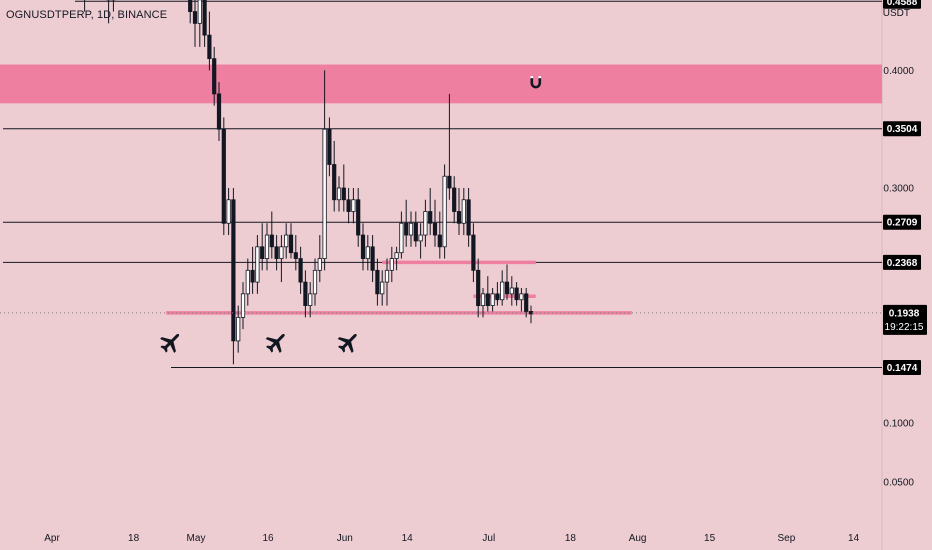  Describe the element at coordinates (196, 538) in the screenshot. I see `x-tick-label: May` at that location.